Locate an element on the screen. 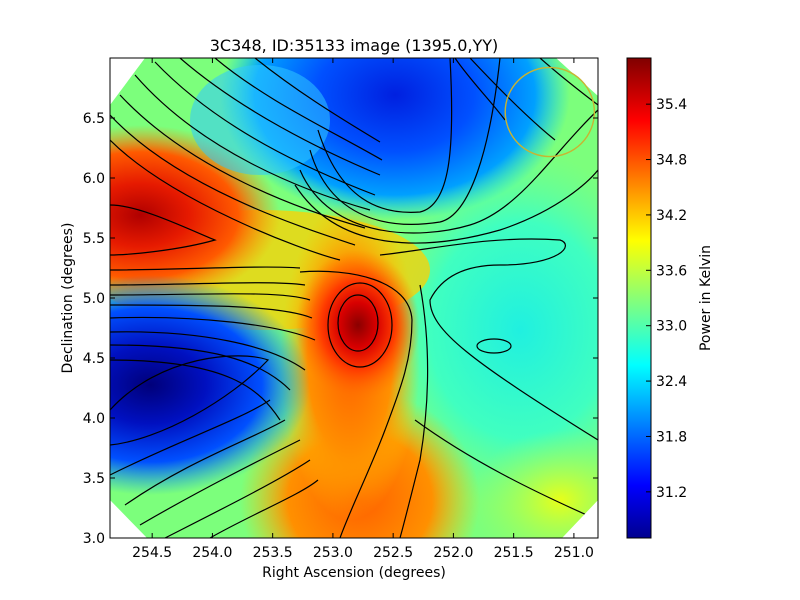  x-tick-label: 254.5 is located at coordinates (152, 553).